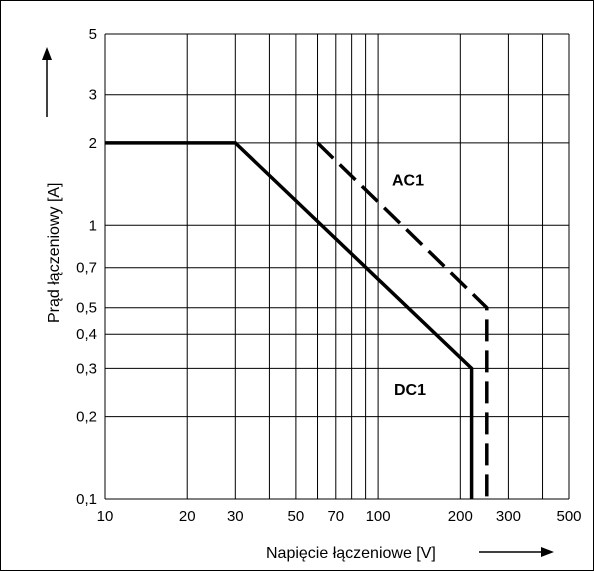 This screenshot has width=594, height=572. What do you see at coordinates (296, 516) in the screenshot?
I see `x-tick-label: 50` at bounding box center [296, 516].